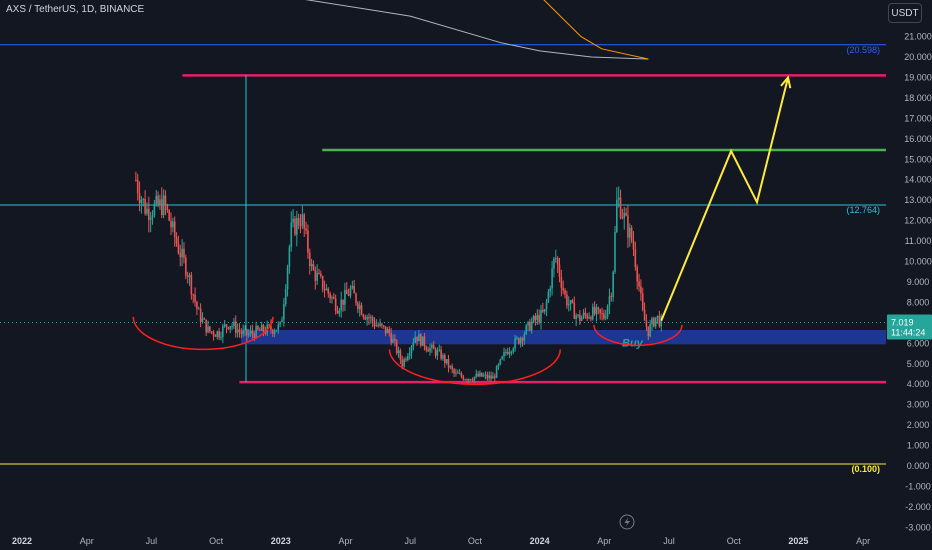 Image resolution: width=932 pixels, height=550 pixels. I want to click on arc-middle, so click(475, 367).